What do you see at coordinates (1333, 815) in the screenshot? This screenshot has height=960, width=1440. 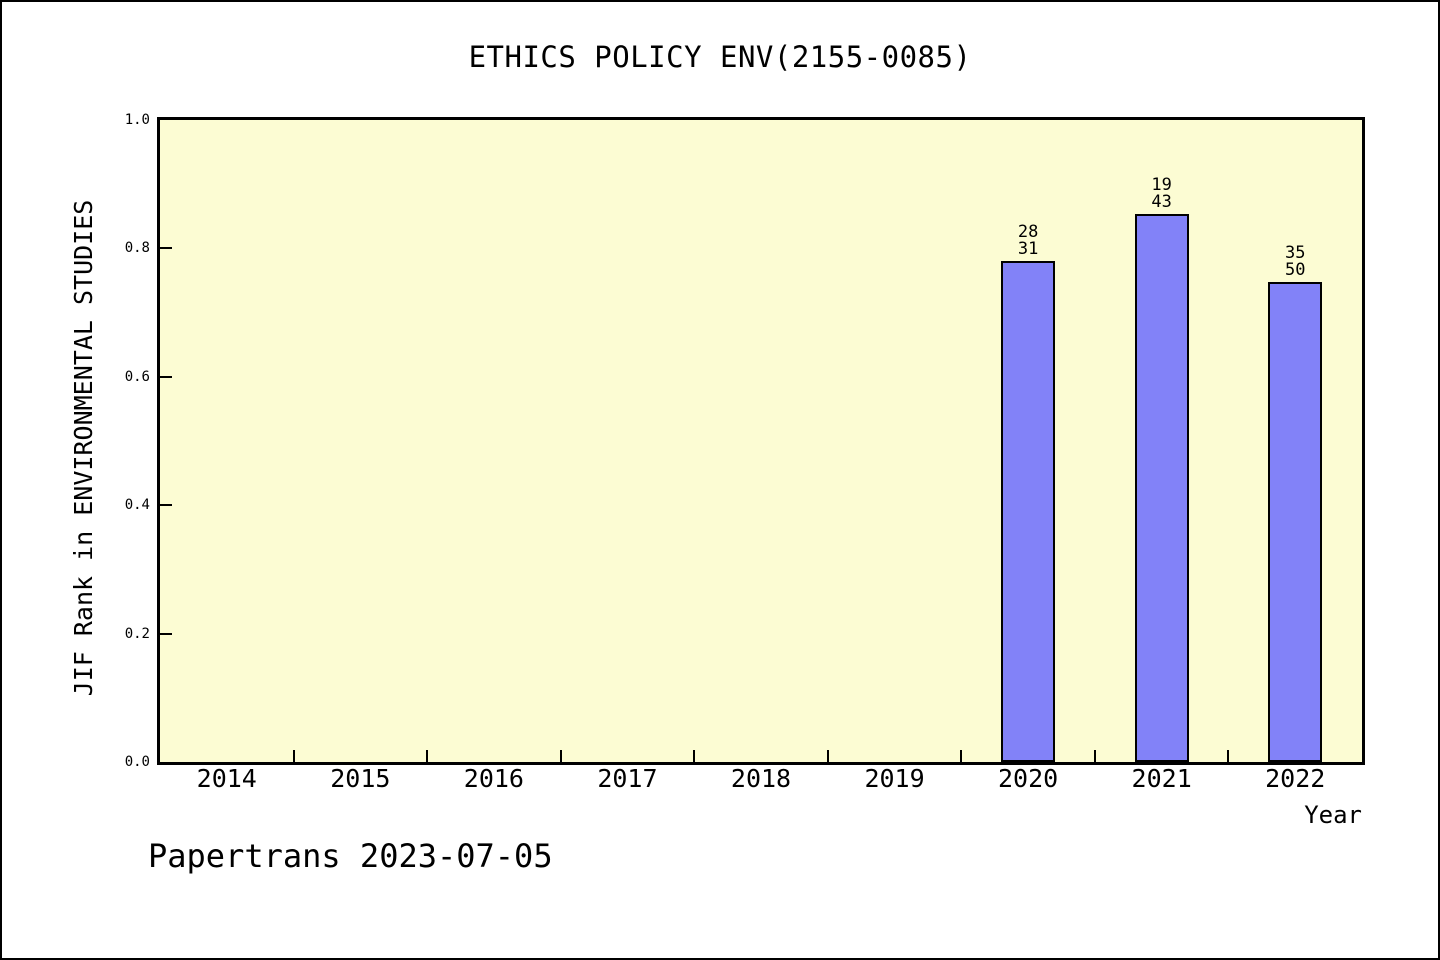 I see `x-axis-title: Year` at bounding box center [1333, 815].